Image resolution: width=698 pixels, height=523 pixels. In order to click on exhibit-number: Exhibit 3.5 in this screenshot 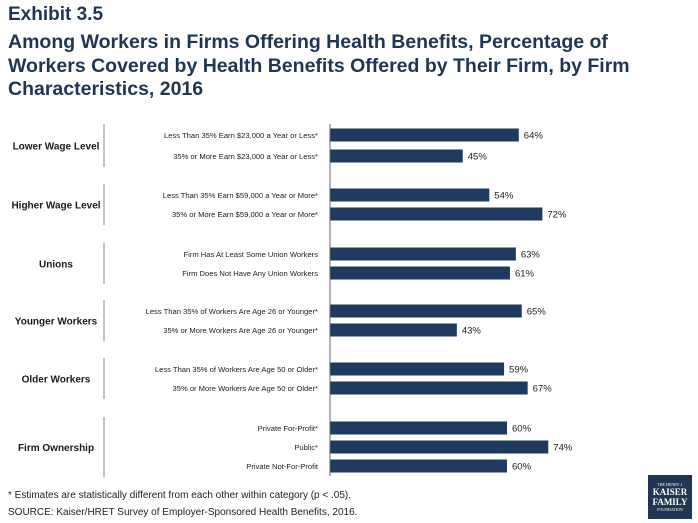, I will do `click(56, 14)`.